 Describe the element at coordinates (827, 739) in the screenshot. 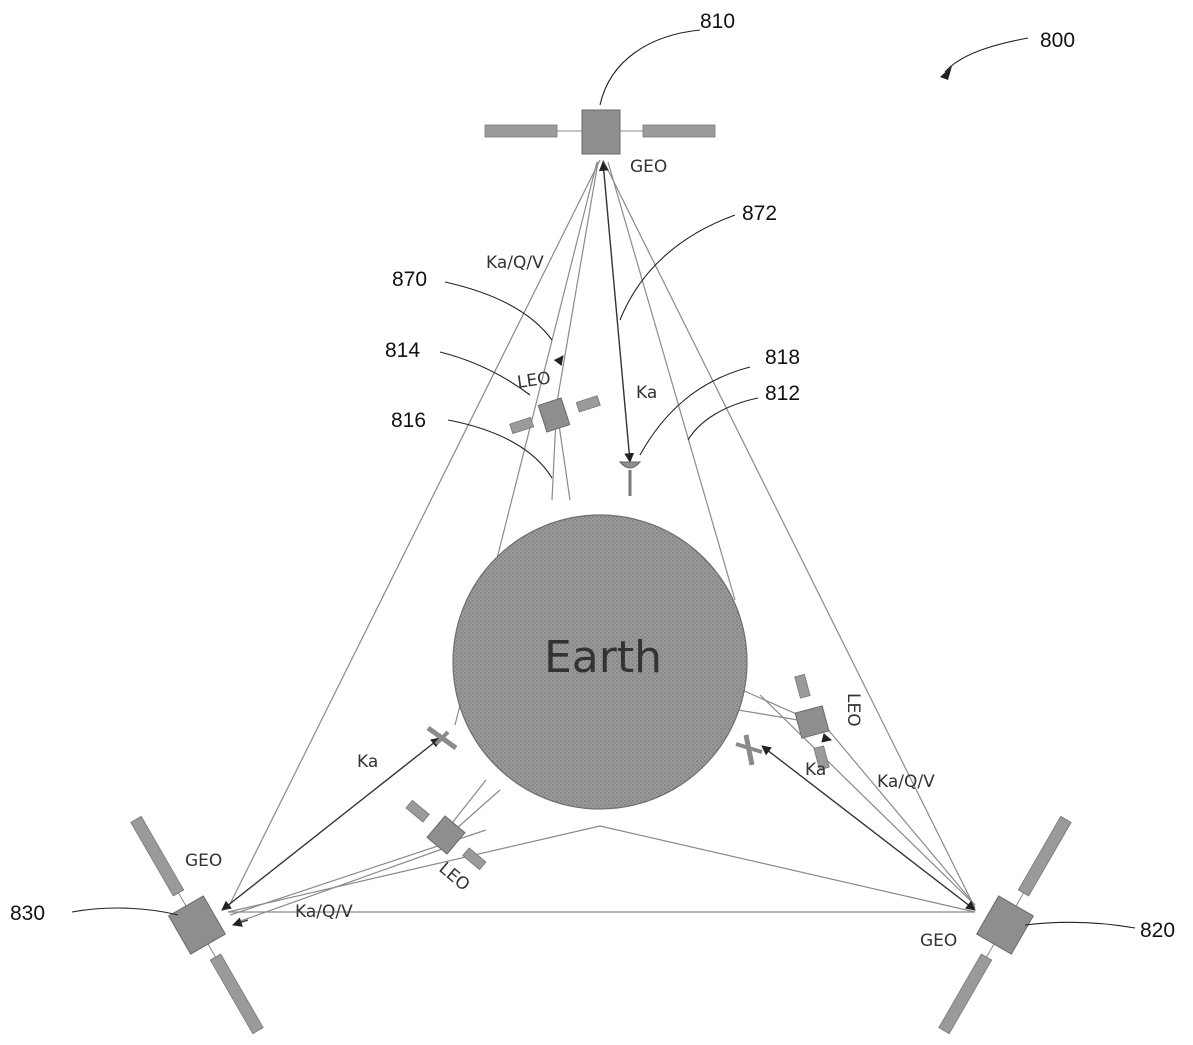

I see `kaqv-arrow-leo-right` at that location.